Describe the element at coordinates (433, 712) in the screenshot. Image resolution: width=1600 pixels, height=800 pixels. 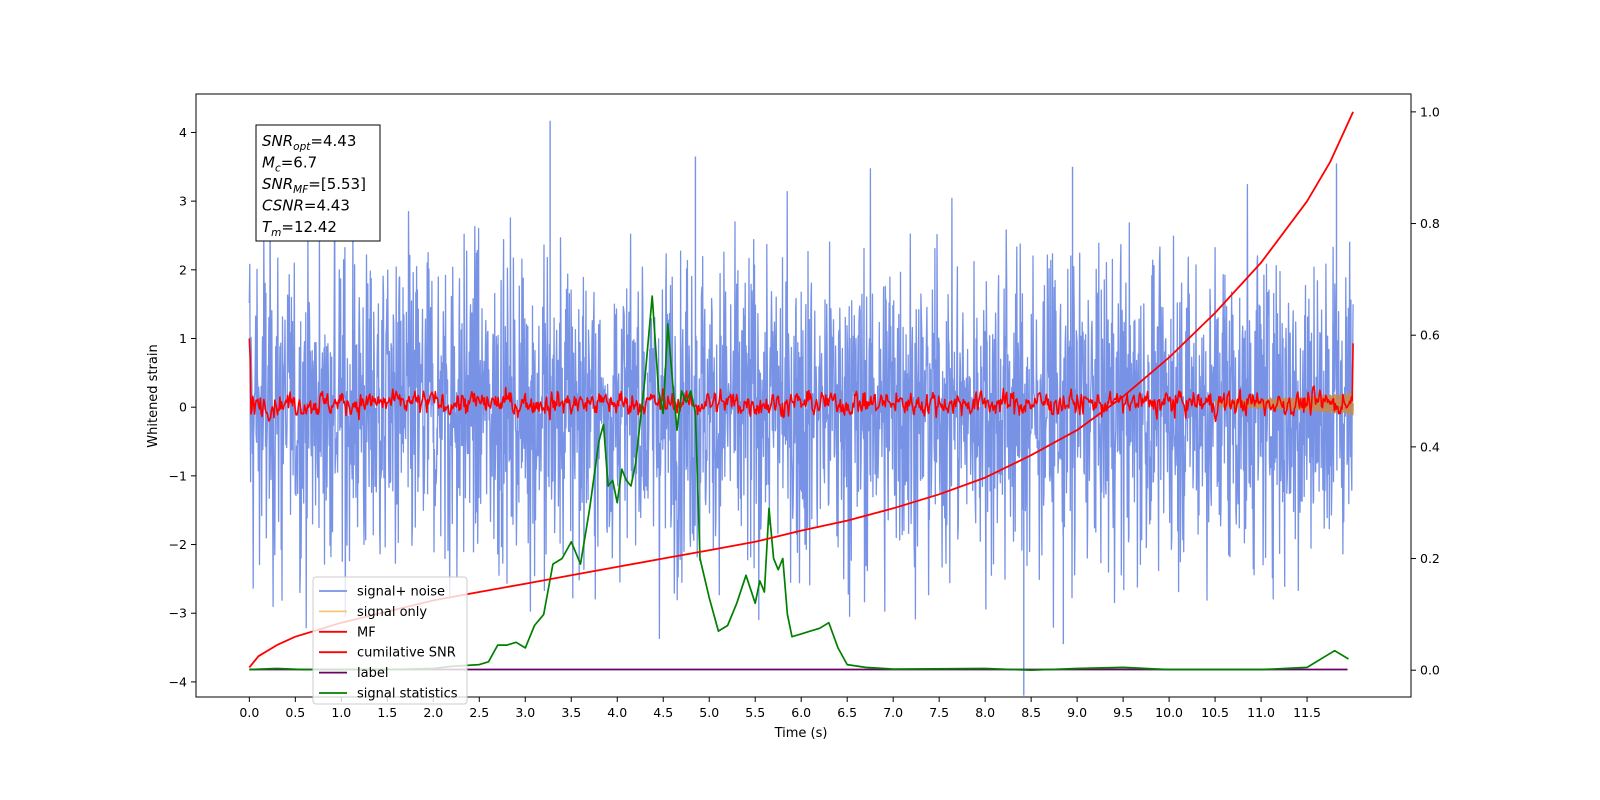
I see `x-tick-label: 2.0` at that location.